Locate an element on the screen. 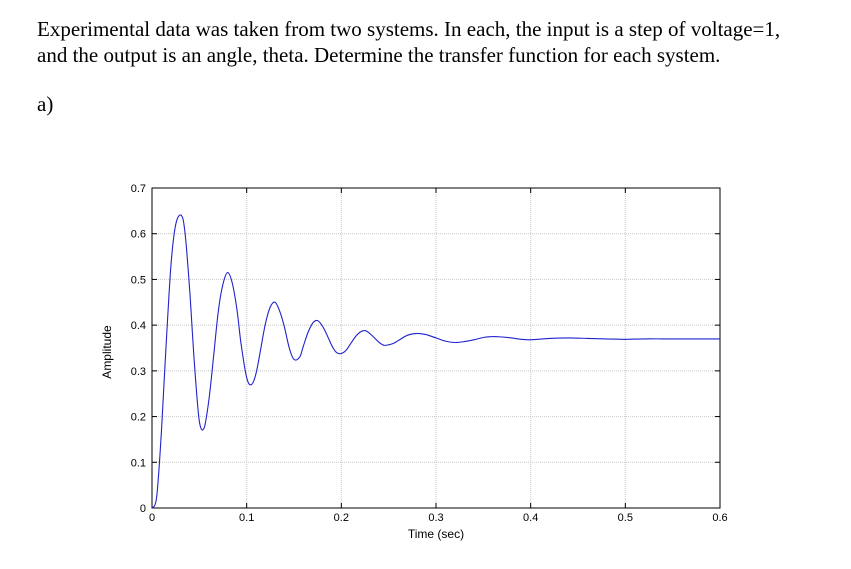 The width and height of the screenshot is (851, 569). x-tick-label: 0.3 is located at coordinates (435, 518).